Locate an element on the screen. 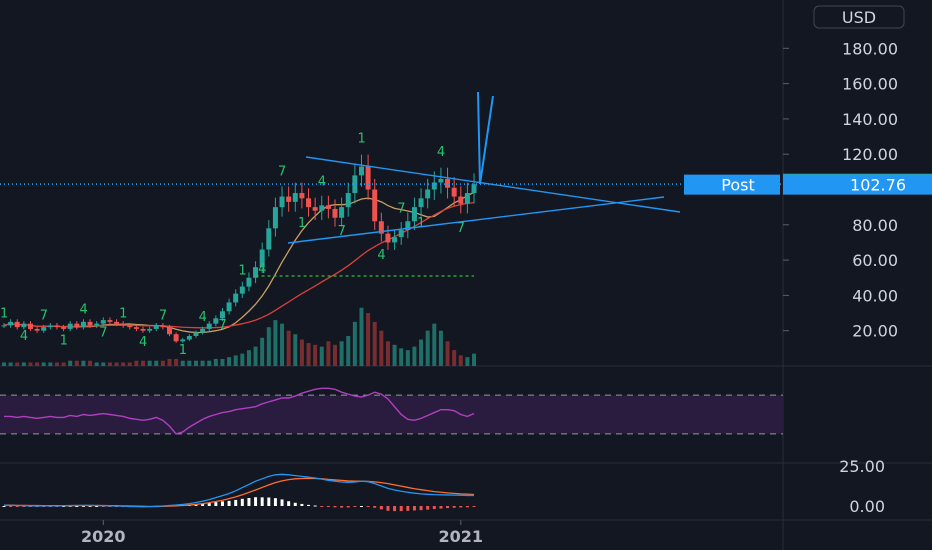 This screenshot has width=932, height=550. rsi-band is located at coordinates (391, 414).